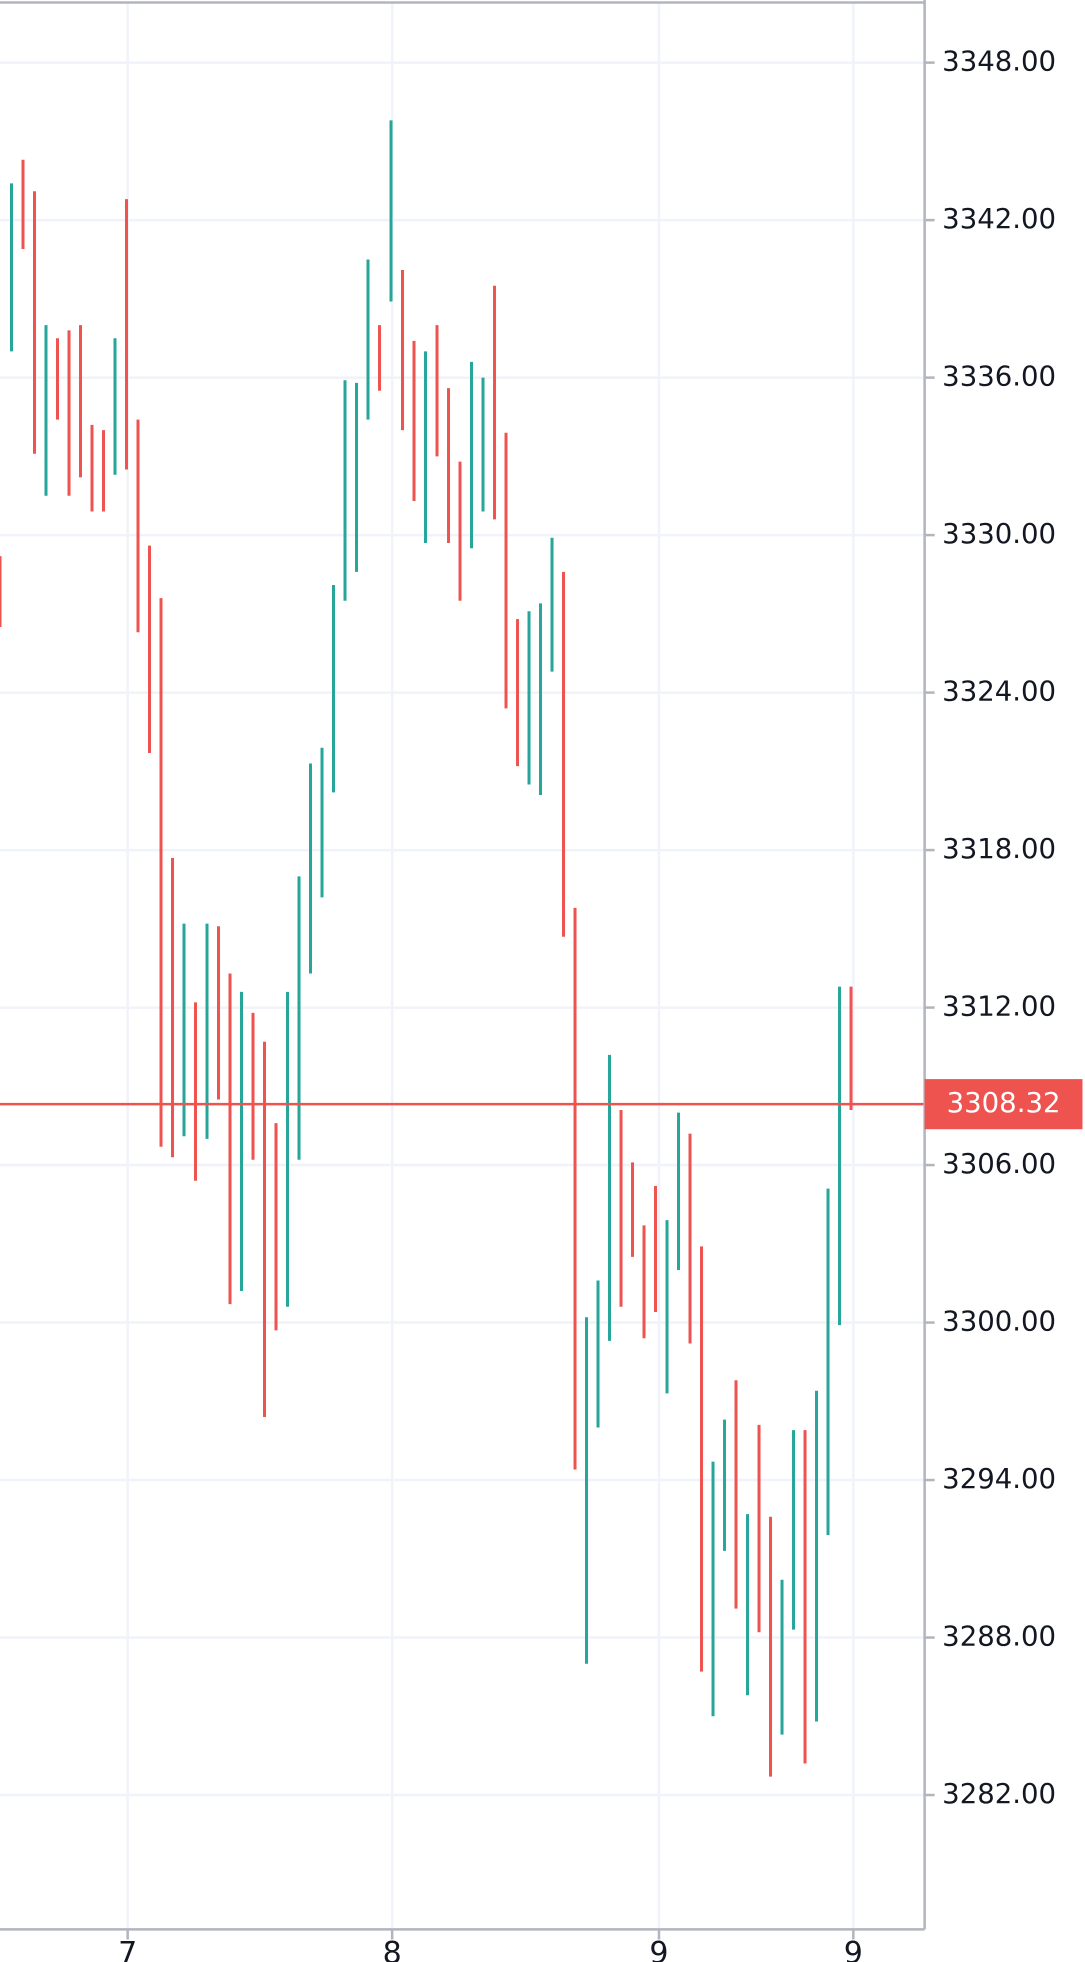 This screenshot has height=1962, width=1085. I want to click on y-tick-label: 3330.00, so click(999, 534).